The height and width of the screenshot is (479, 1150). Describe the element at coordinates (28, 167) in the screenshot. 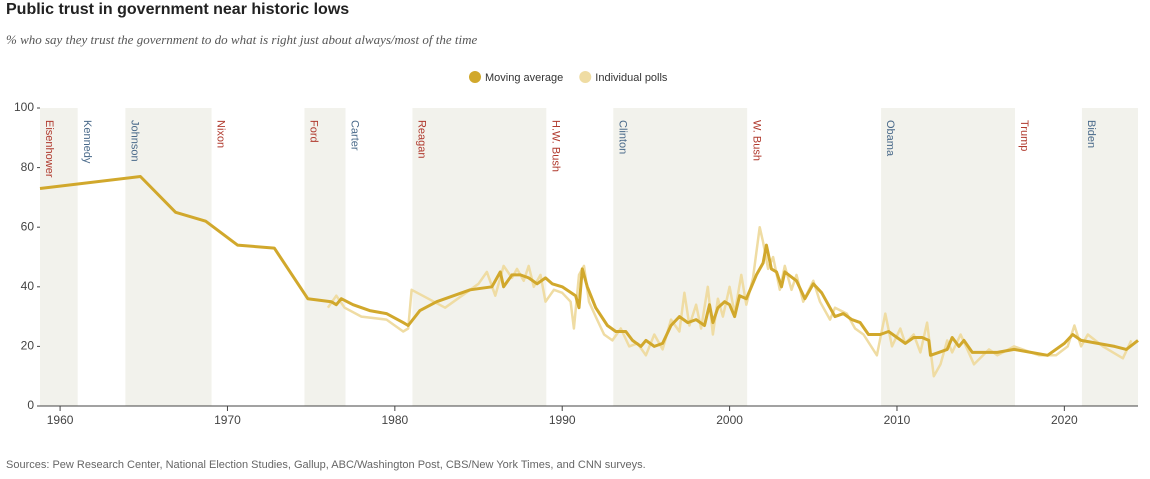

I see `y-tick-label: 80` at that location.